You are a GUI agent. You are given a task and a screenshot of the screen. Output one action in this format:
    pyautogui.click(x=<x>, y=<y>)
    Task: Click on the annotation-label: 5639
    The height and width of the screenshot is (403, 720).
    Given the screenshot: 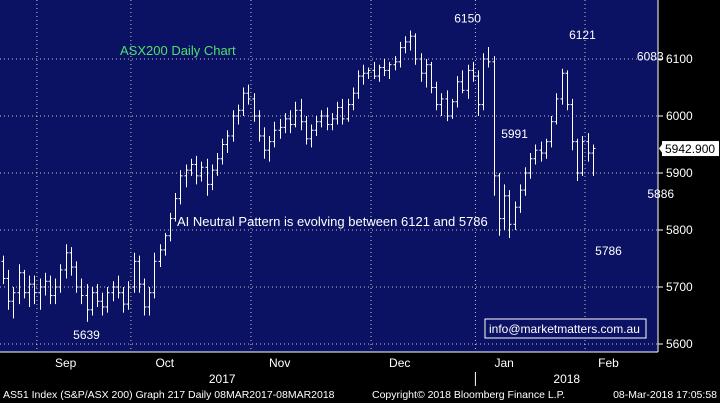 What is the action you would take?
    pyautogui.click(x=86, y=335)
    